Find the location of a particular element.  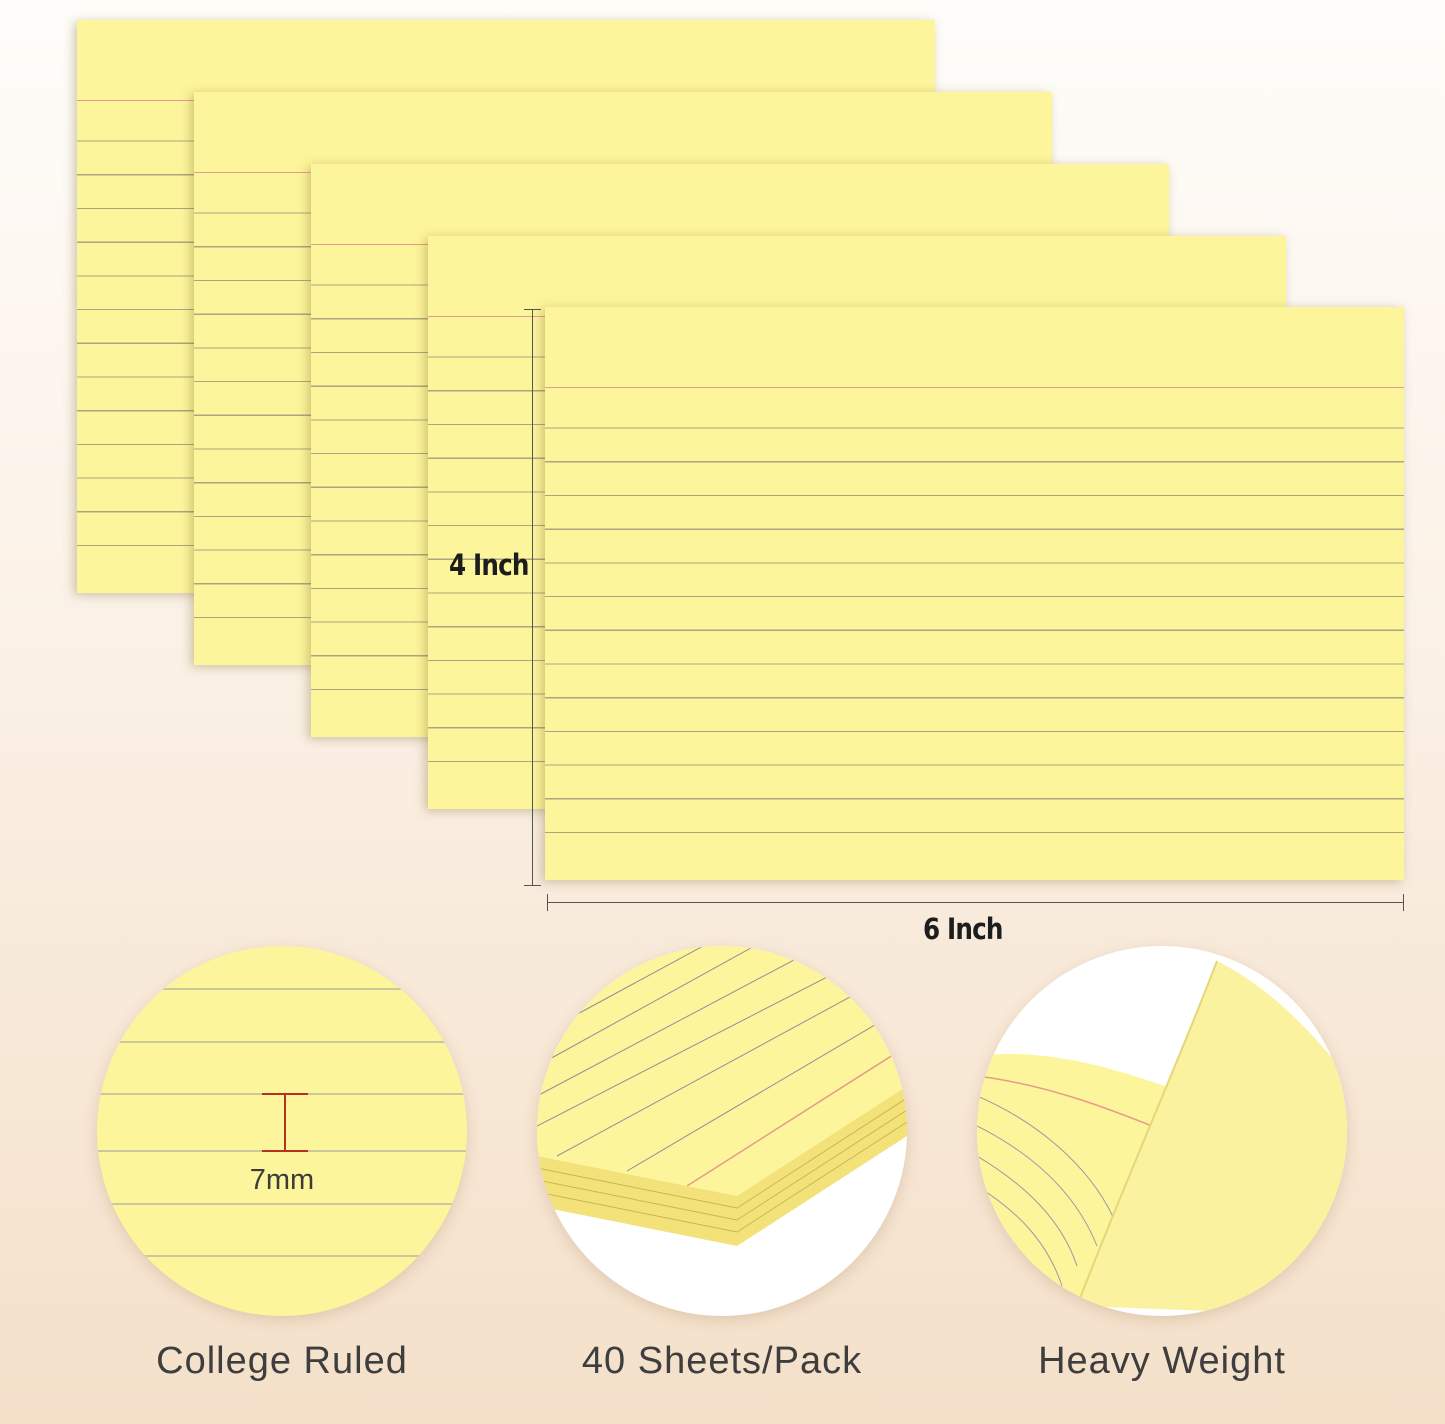

ruled-lines-illustration is located at coordinates (282, 1122).